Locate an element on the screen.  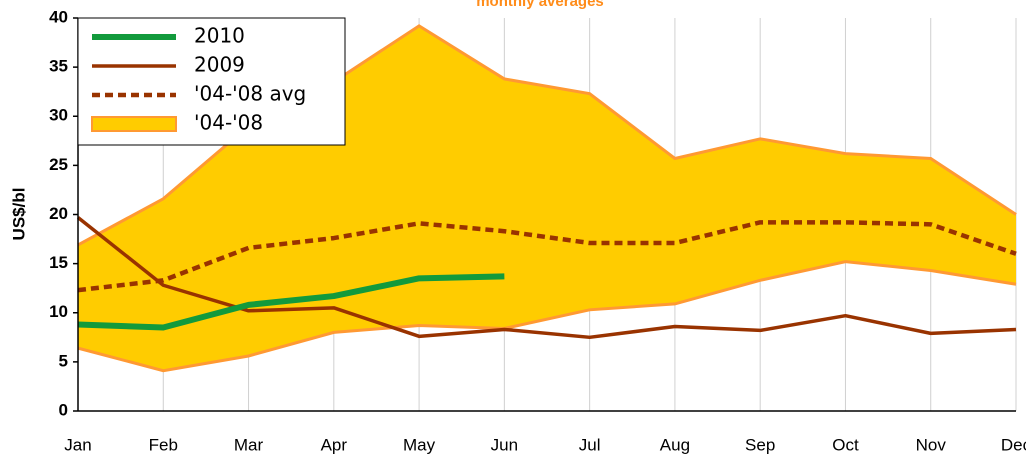
y-axis-label: US$/bl is located at coordinates (18, 214).